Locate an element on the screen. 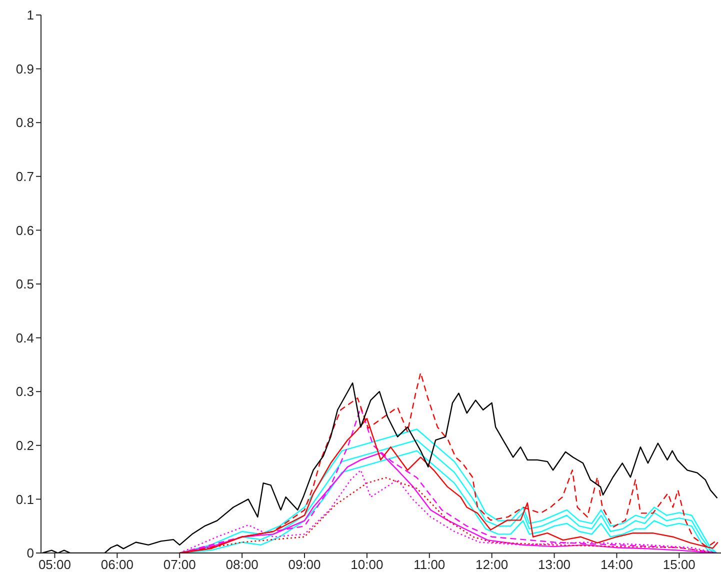  x-tick-label: 14:00 is located at coordinates (616, 564).